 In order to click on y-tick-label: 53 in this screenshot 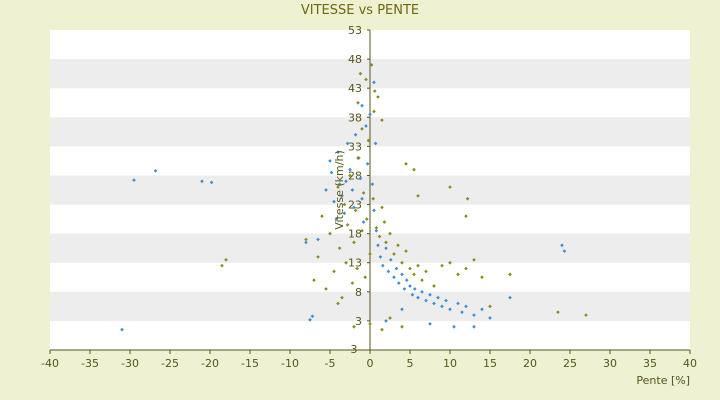, I will do `click(355, 30)`.